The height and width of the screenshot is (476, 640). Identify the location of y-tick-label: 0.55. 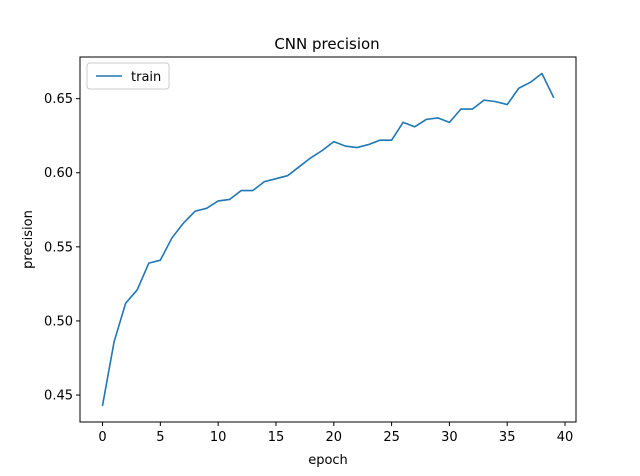
(58, 247).